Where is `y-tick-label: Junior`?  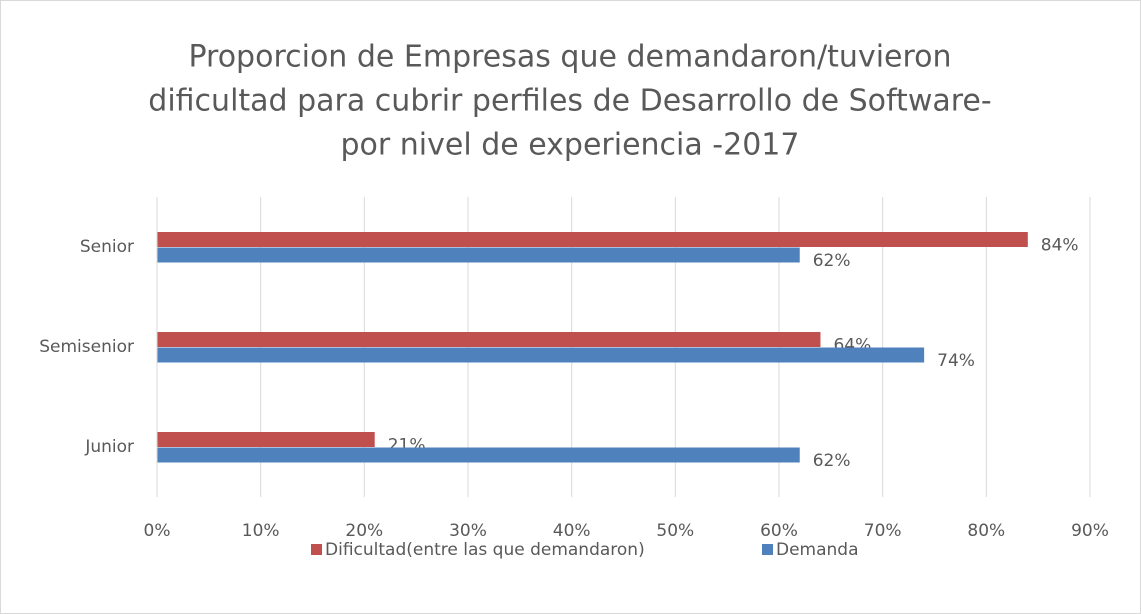
y-tick-label: Junior is located at coordinates (109, 447).